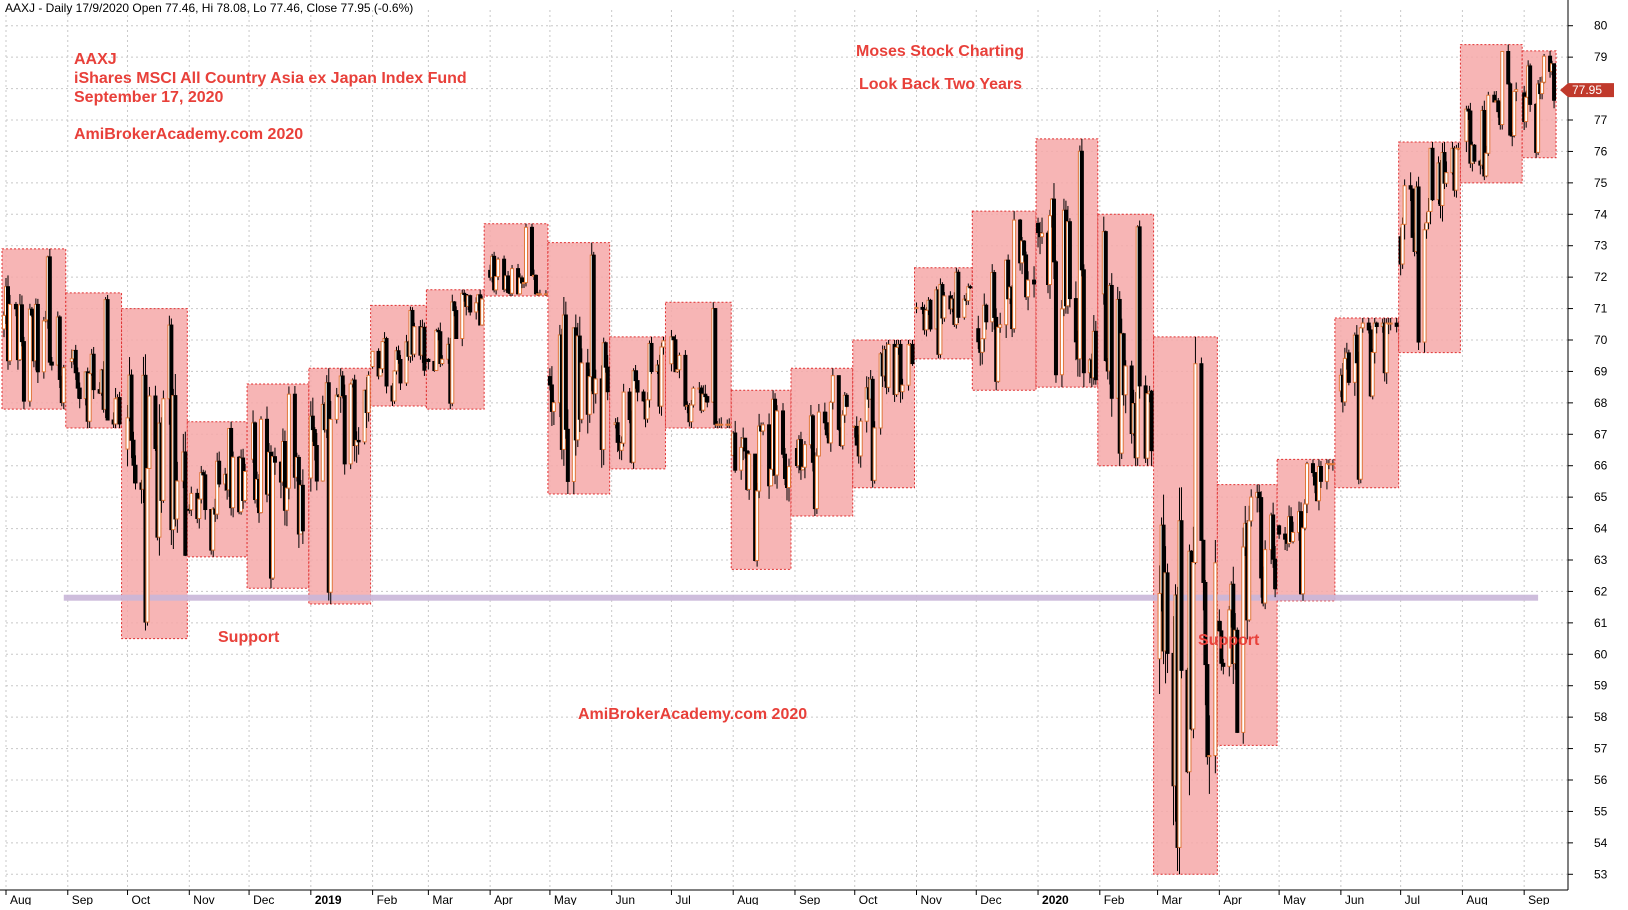 Image resolution: width=1628 pixels, height=910 pixels. I want to click on support-line, so click(801, 597).